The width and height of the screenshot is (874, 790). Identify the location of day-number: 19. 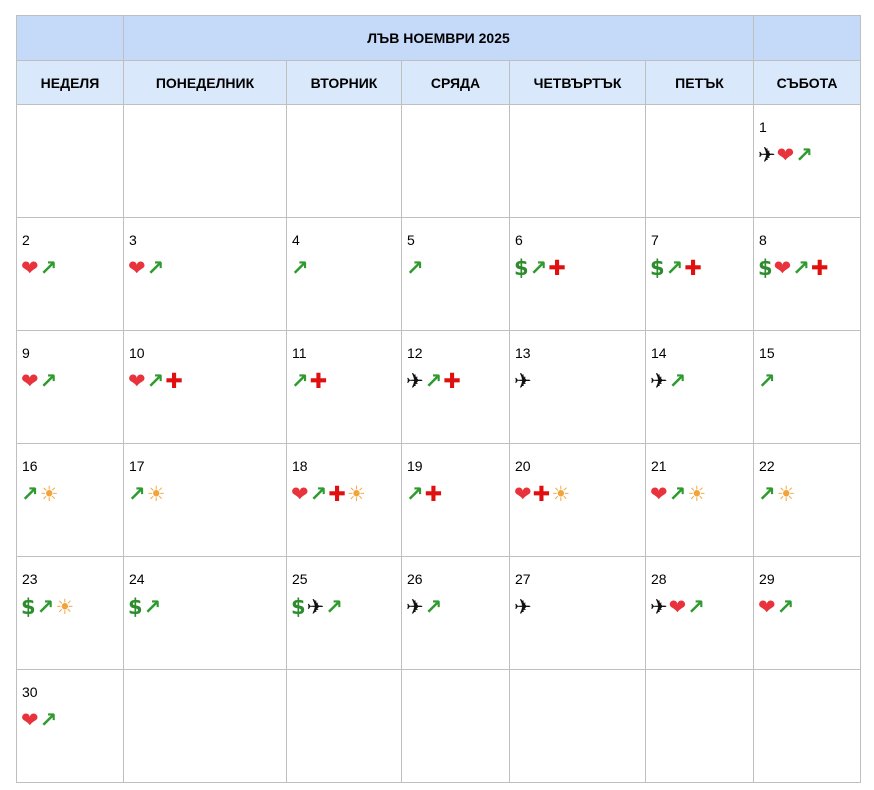
(415, 466).